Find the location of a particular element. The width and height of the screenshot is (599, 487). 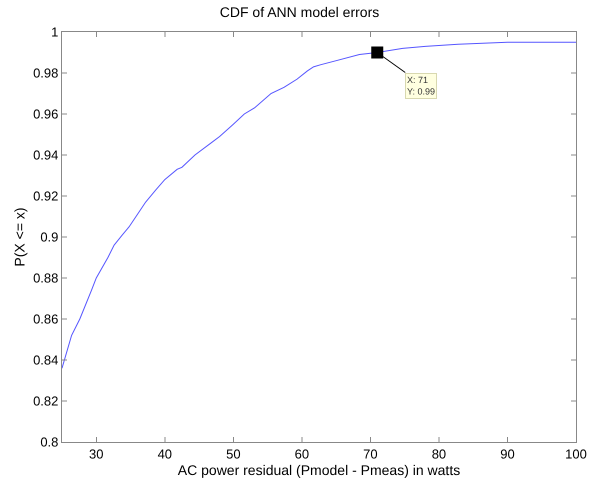

y-tick-label: 1 is located at coordinates (54, 32).